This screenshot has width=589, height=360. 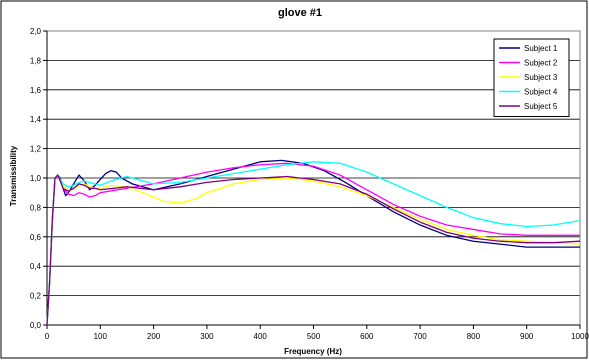 I want to click on x-tick-label: 700, so click(x=420, y=336).